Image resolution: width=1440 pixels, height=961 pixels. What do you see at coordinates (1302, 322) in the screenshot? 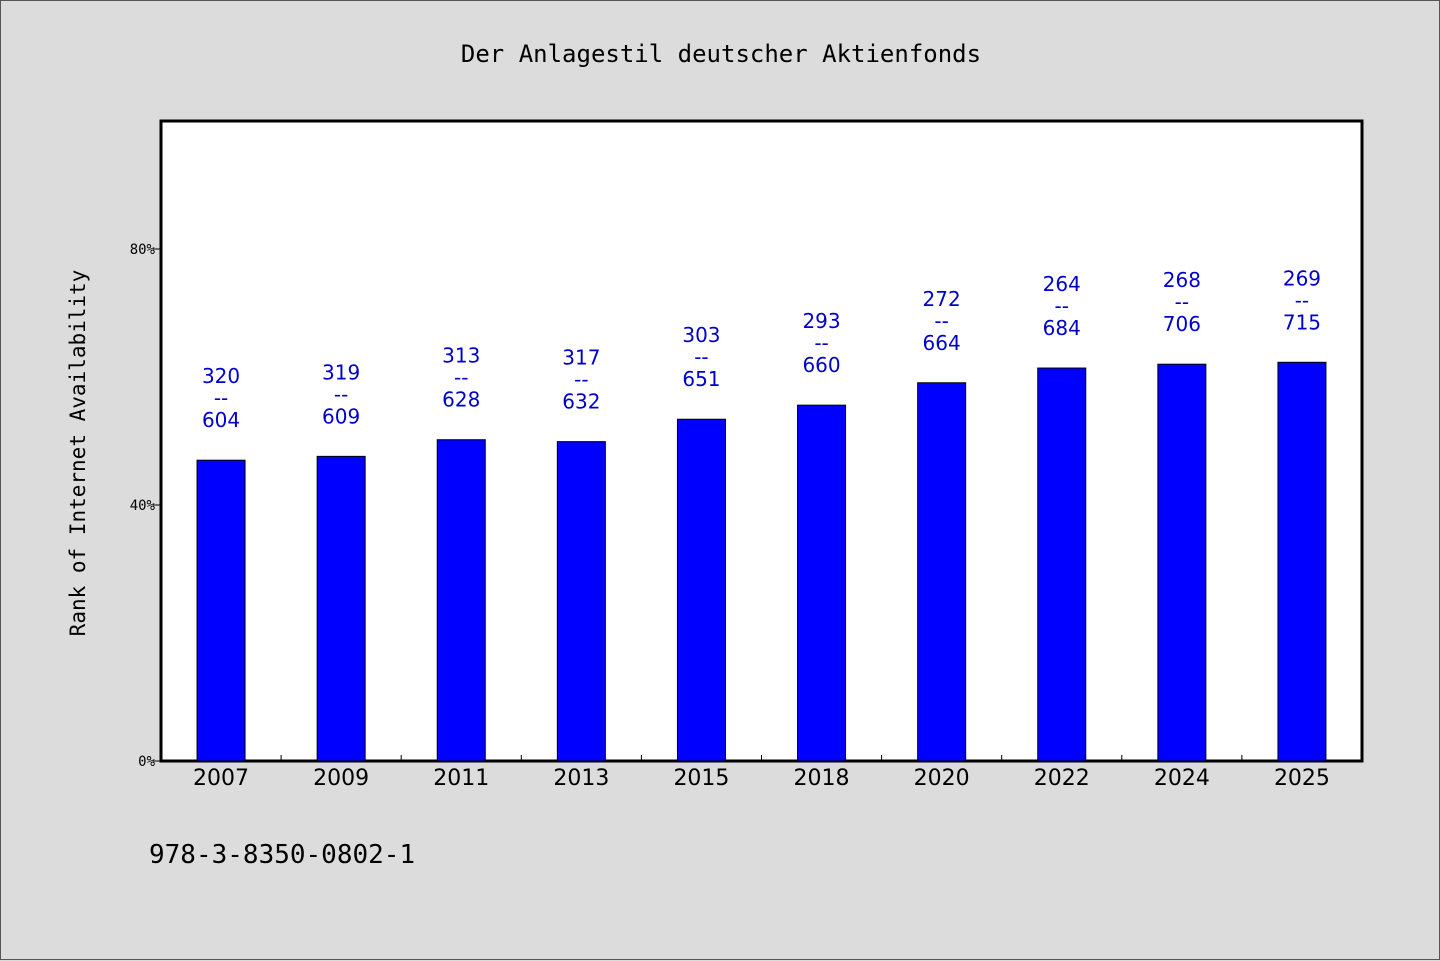
I see `data-label-bottom: 715` at bounding box center [1302, 322].